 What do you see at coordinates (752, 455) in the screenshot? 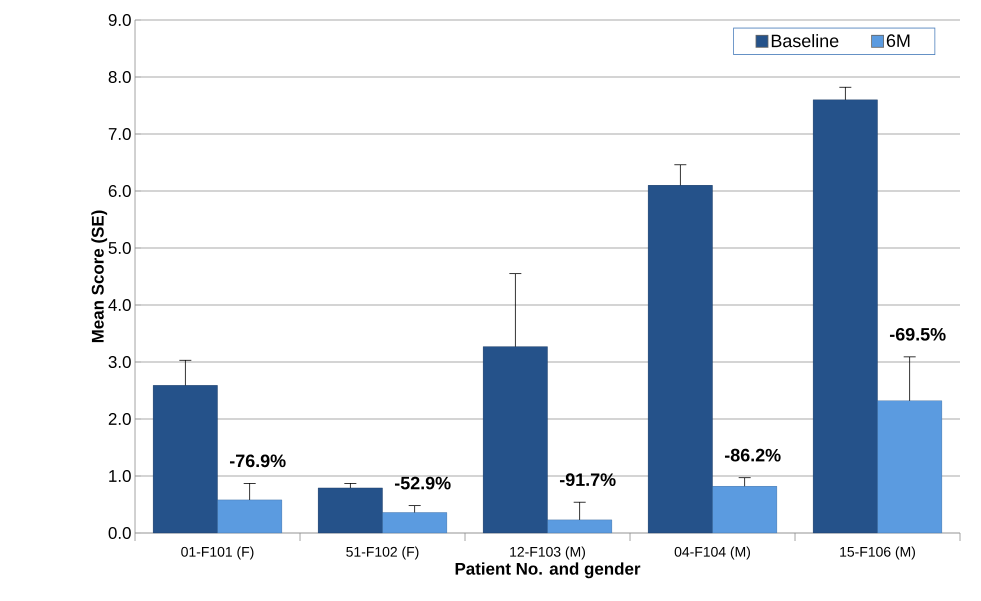
I see `annotation: -86.2%` at bounding box center [752, 455].